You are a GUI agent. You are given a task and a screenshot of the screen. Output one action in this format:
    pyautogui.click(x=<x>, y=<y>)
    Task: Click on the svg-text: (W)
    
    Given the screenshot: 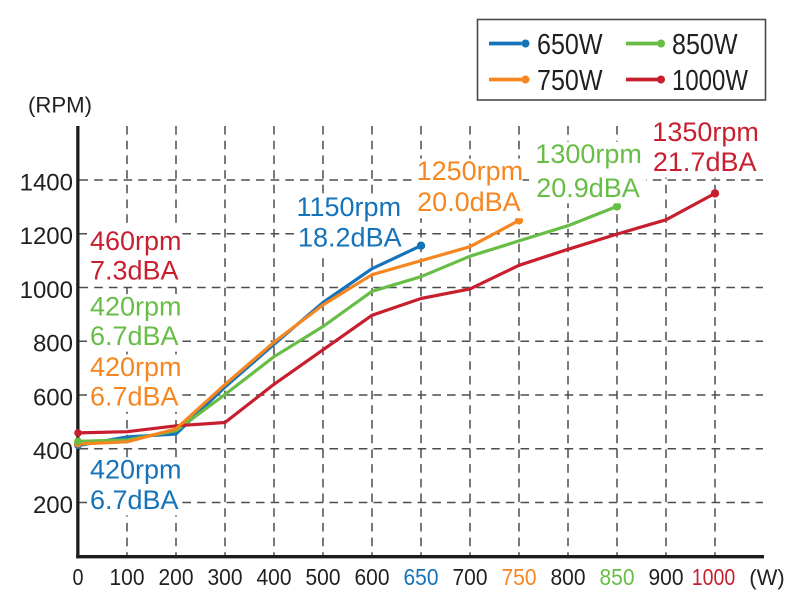 What is the action you would take?
    pyautogui.click(x=766, y=577)
    